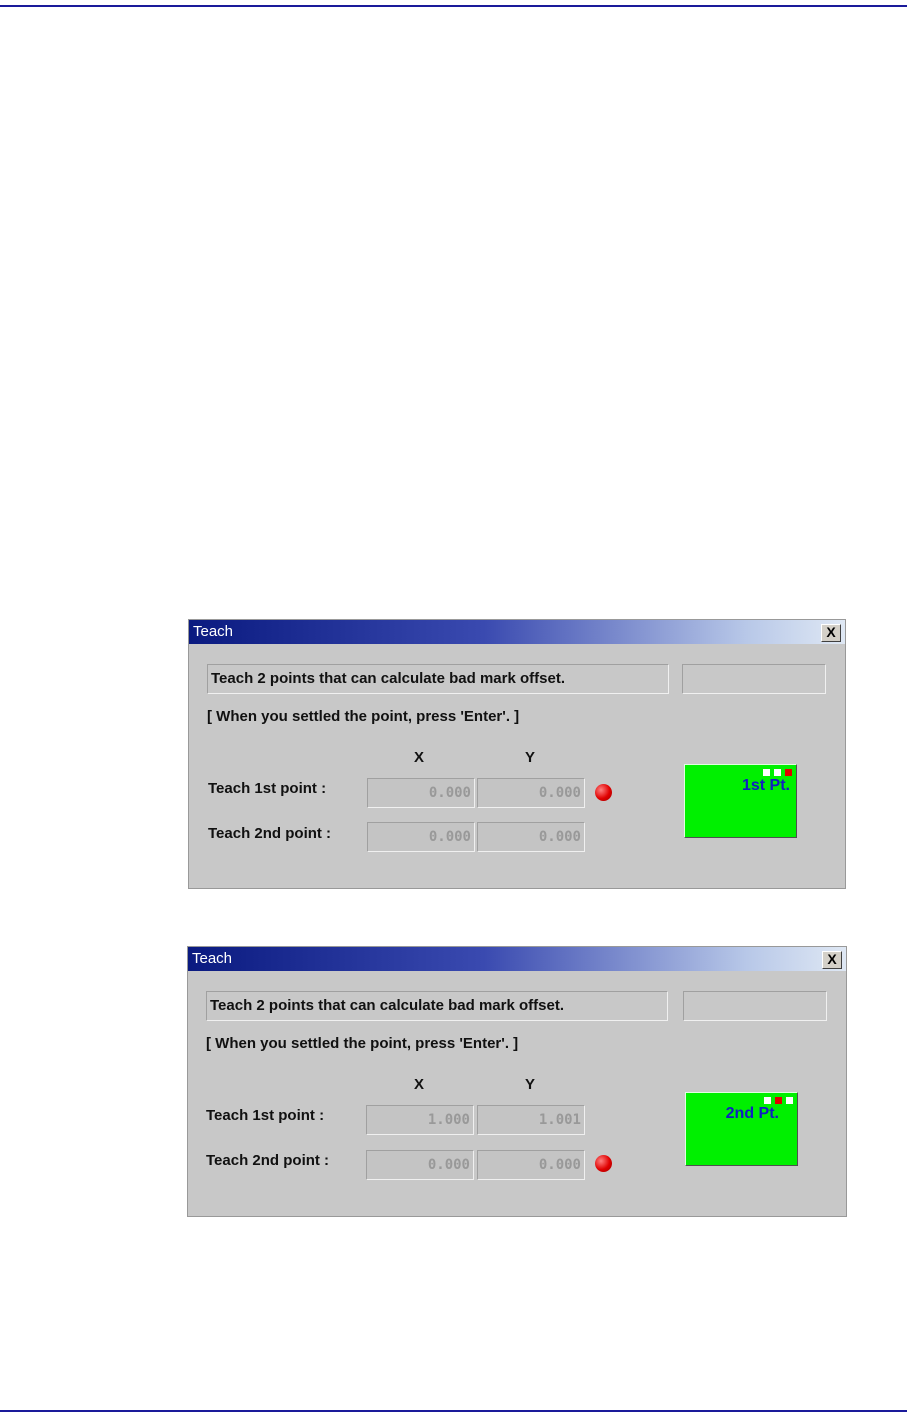  What do you see at coordinates (420, 1120) in the screenshot?
I see `row1-x-field: 1.000` at bounding box center [420, 1120].